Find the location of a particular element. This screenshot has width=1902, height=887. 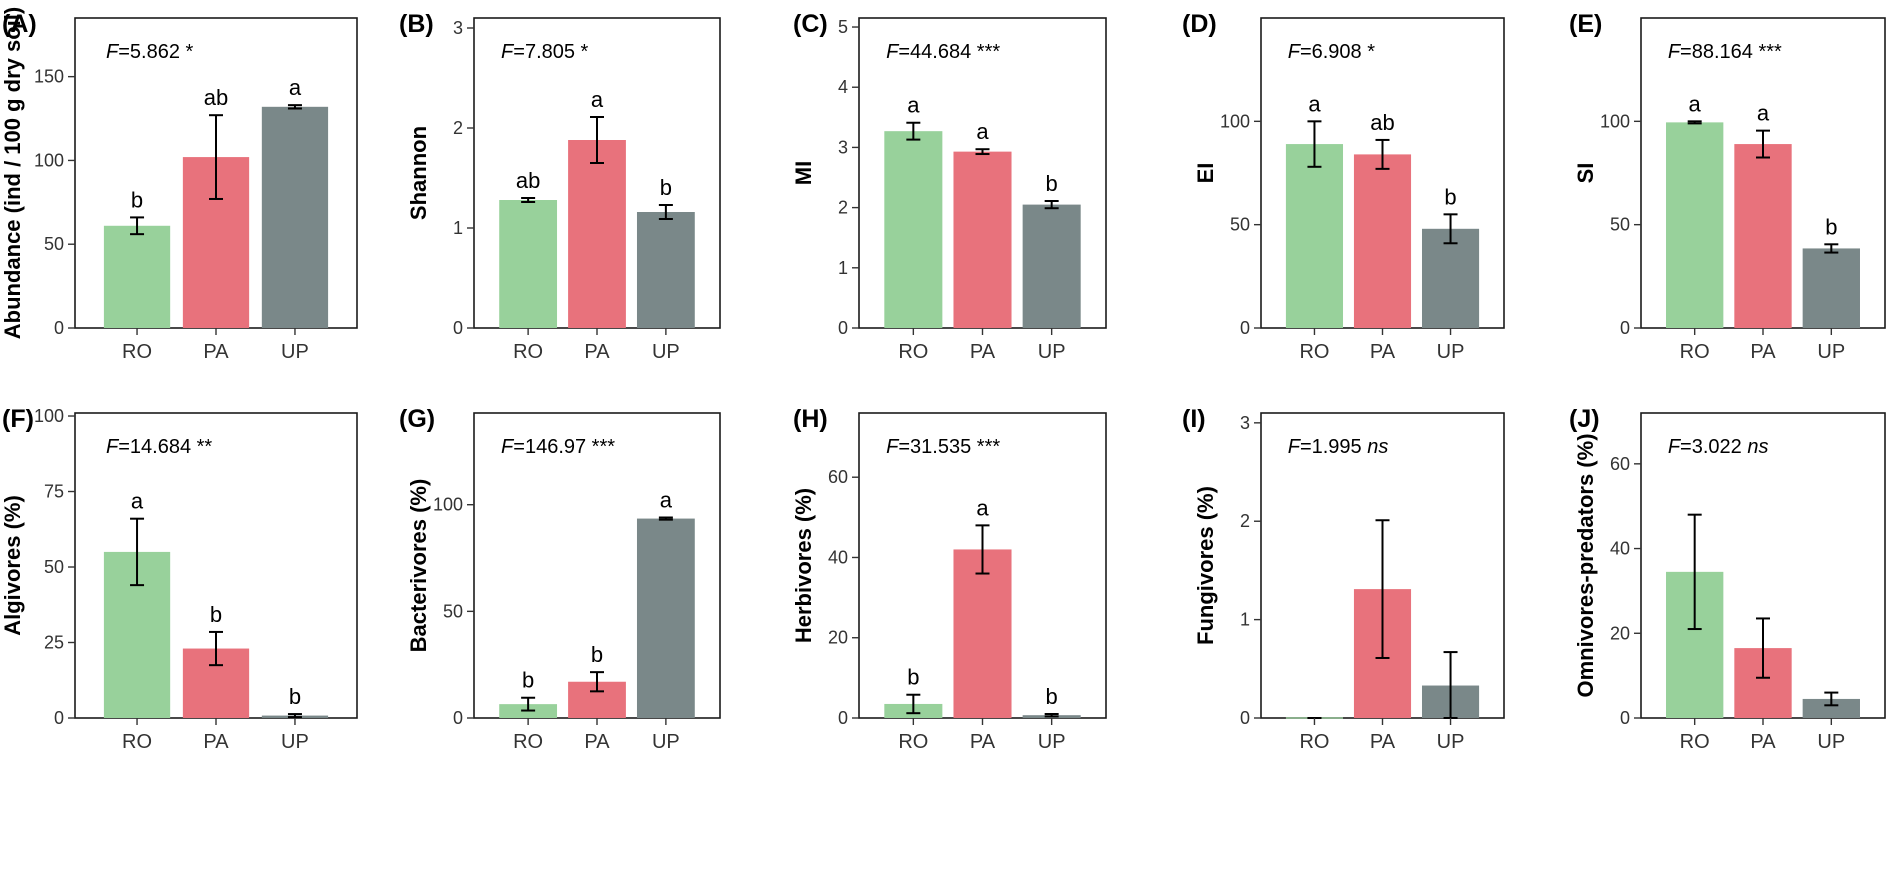

f-value: =1.995 is located at coordinates (1331, 447).